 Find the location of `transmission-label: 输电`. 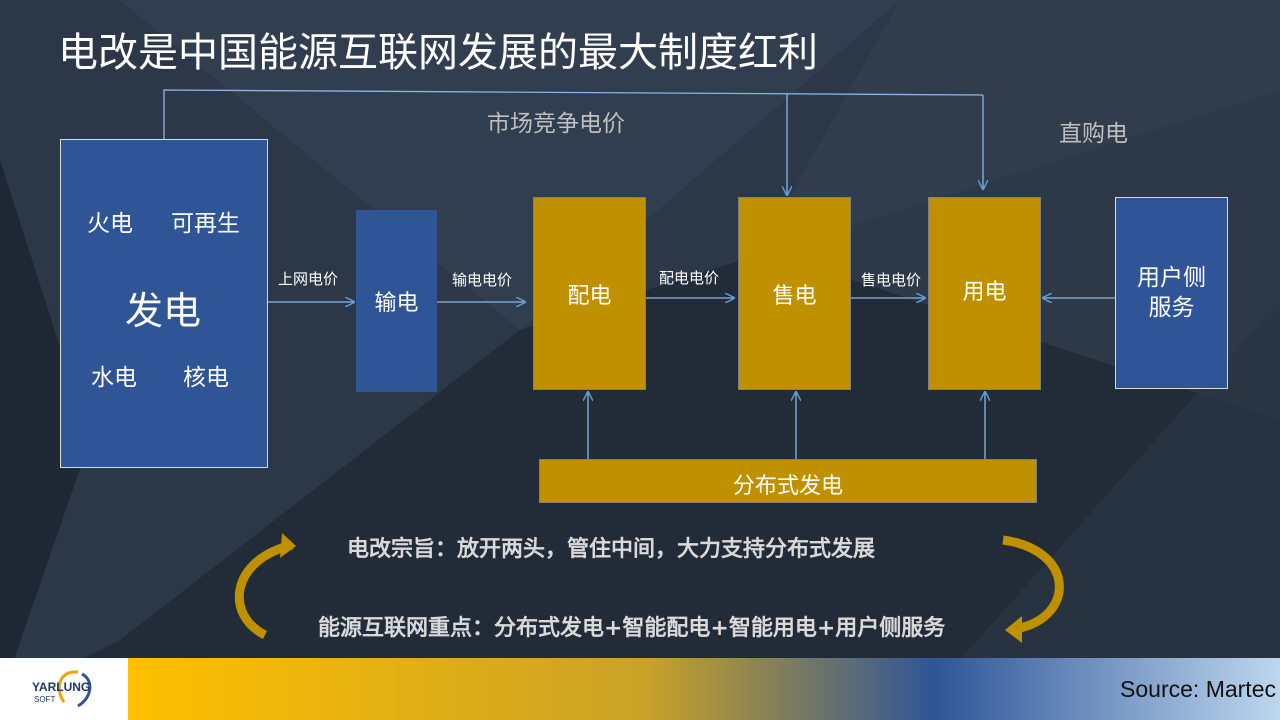

transmission-label: 输电 is located at coordinates (396, 303).